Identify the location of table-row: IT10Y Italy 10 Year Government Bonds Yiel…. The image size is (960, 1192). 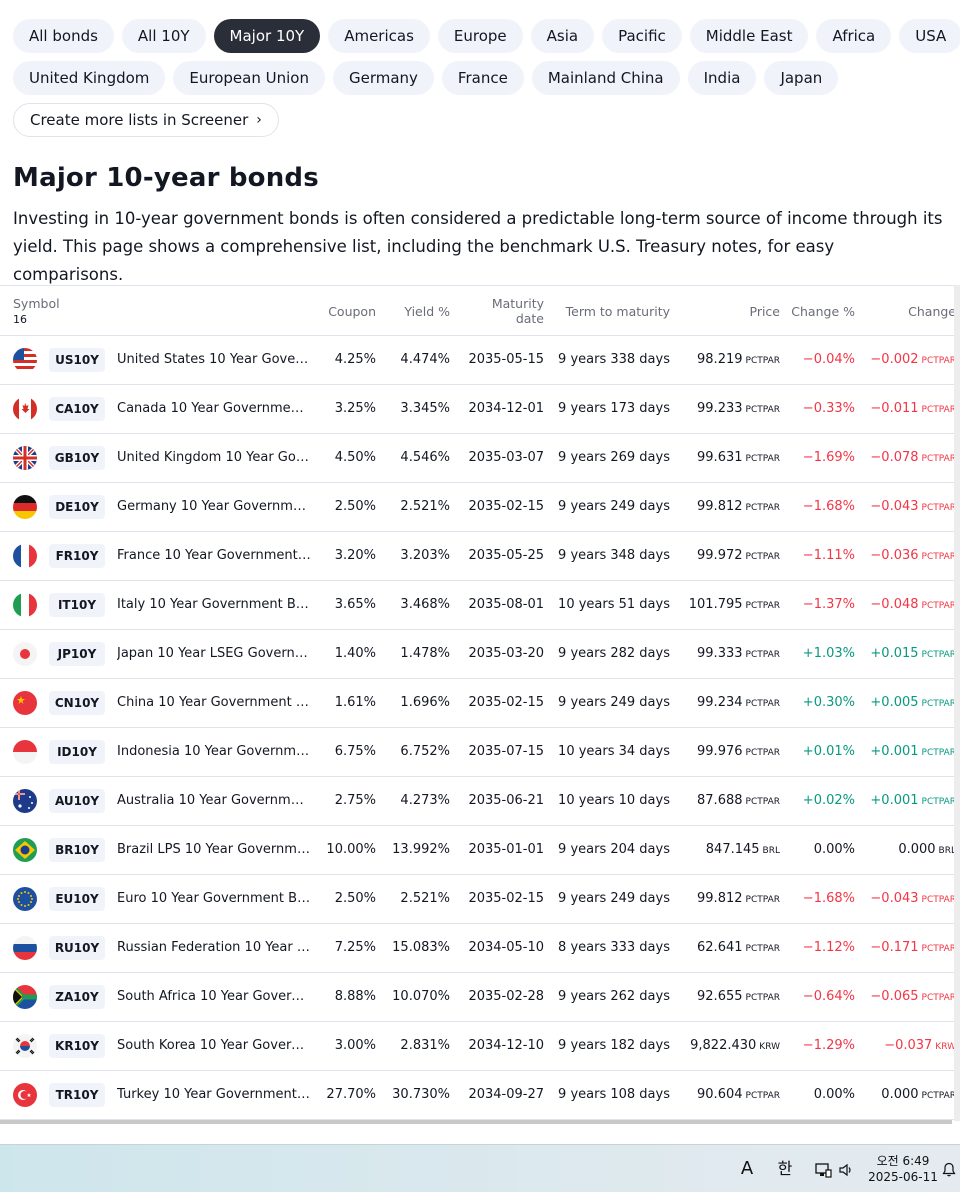
(480, 605).